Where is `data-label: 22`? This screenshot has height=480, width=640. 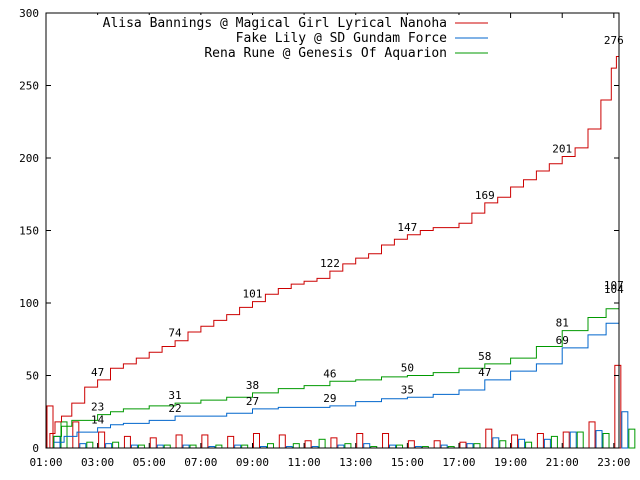
data-label: 22 is located at coordinates (174, 408).